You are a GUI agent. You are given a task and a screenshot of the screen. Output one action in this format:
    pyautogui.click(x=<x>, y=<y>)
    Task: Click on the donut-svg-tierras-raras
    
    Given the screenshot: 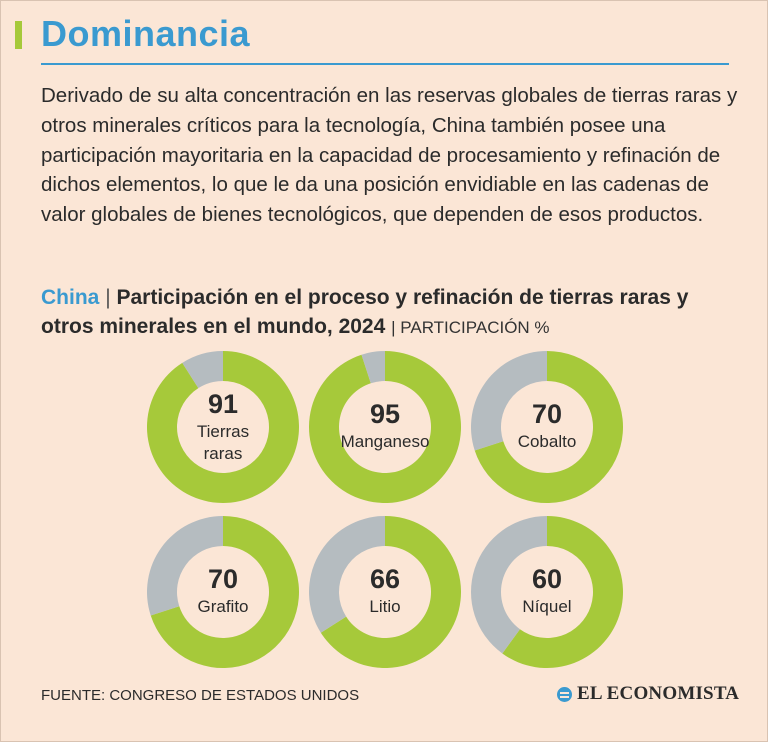 What is the action you would take?
    pyautogui.click(x=223, y=427)
    